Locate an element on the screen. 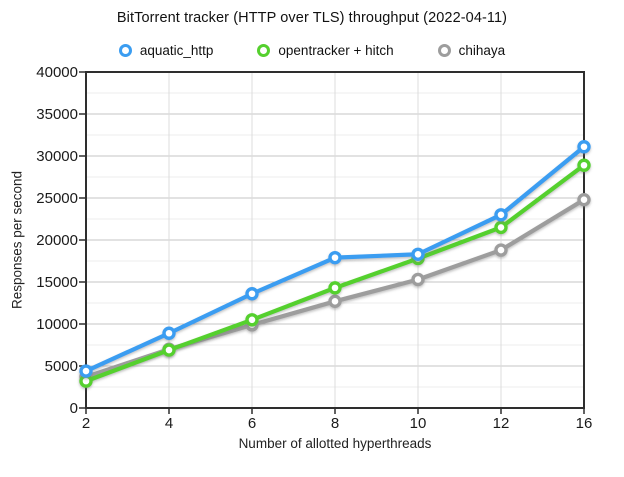 The image size is (624, 477). legend-item-chihaya: chihaya is located at coordinates (471, 50).